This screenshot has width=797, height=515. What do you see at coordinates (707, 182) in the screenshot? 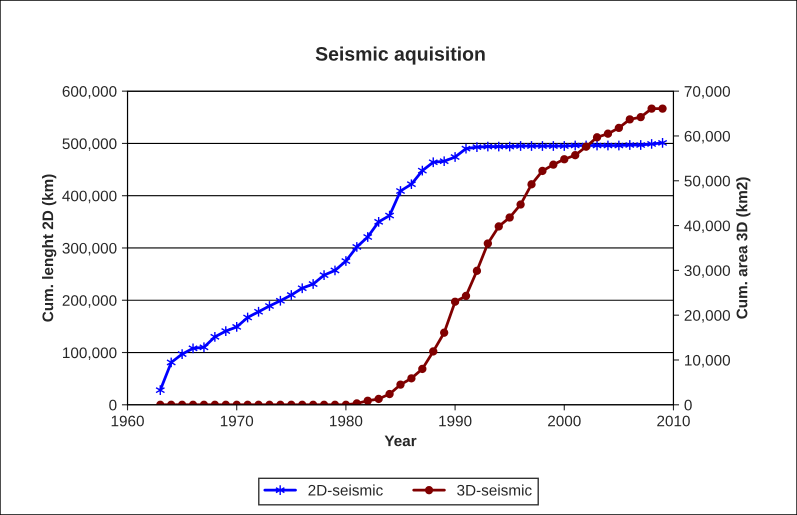
I see `y2-tick-label: 50,000` at bounding box center [707, 182].